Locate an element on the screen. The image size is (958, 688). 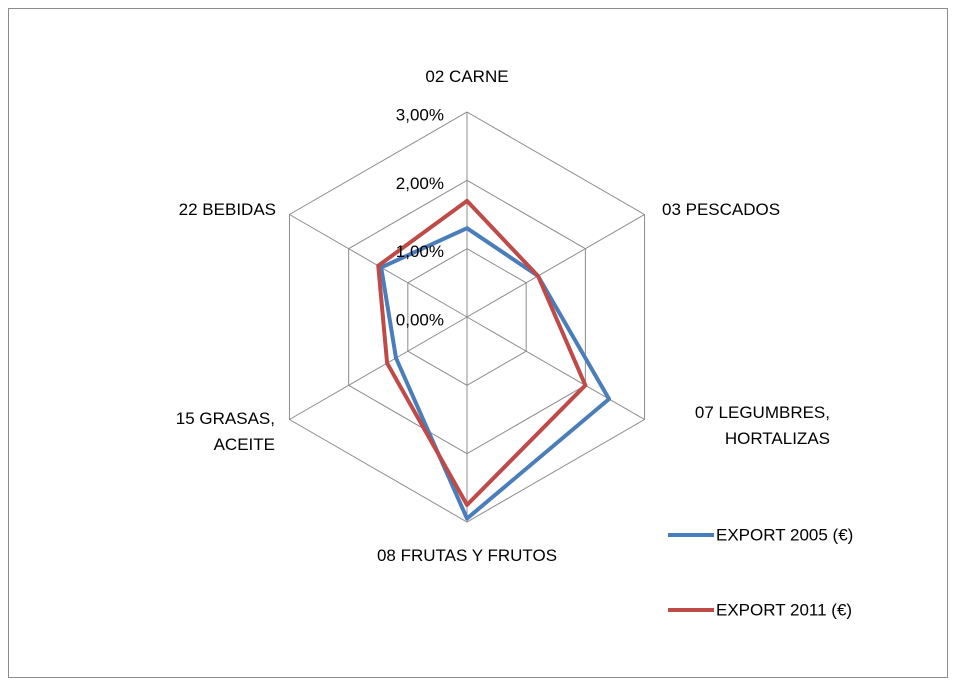
category-label: 07 LEGUMBRES, HORTALIZAS is located at coordinates (762, 425).